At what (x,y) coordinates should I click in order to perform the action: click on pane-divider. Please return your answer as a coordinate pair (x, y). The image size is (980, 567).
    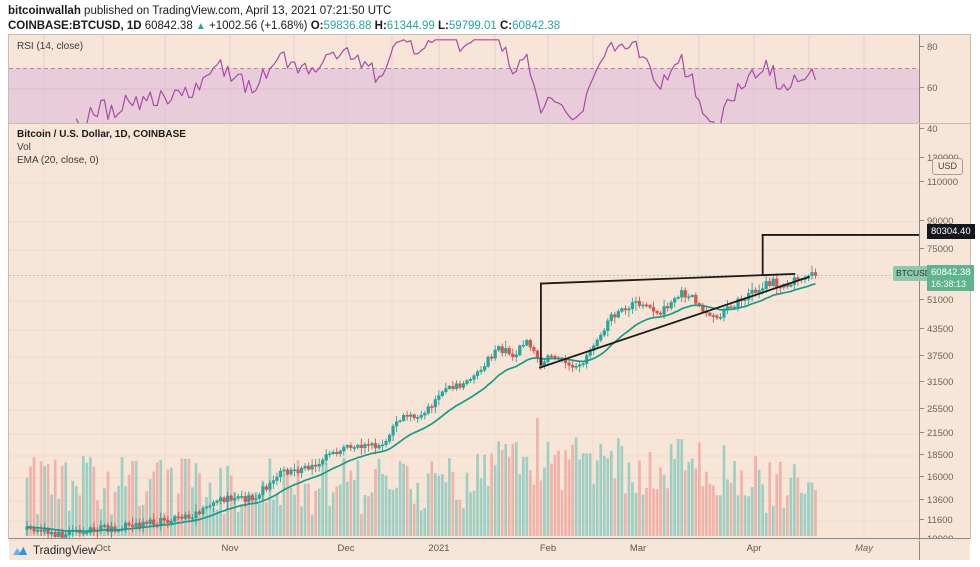
    Looking at the image, I should click on (464, 123).